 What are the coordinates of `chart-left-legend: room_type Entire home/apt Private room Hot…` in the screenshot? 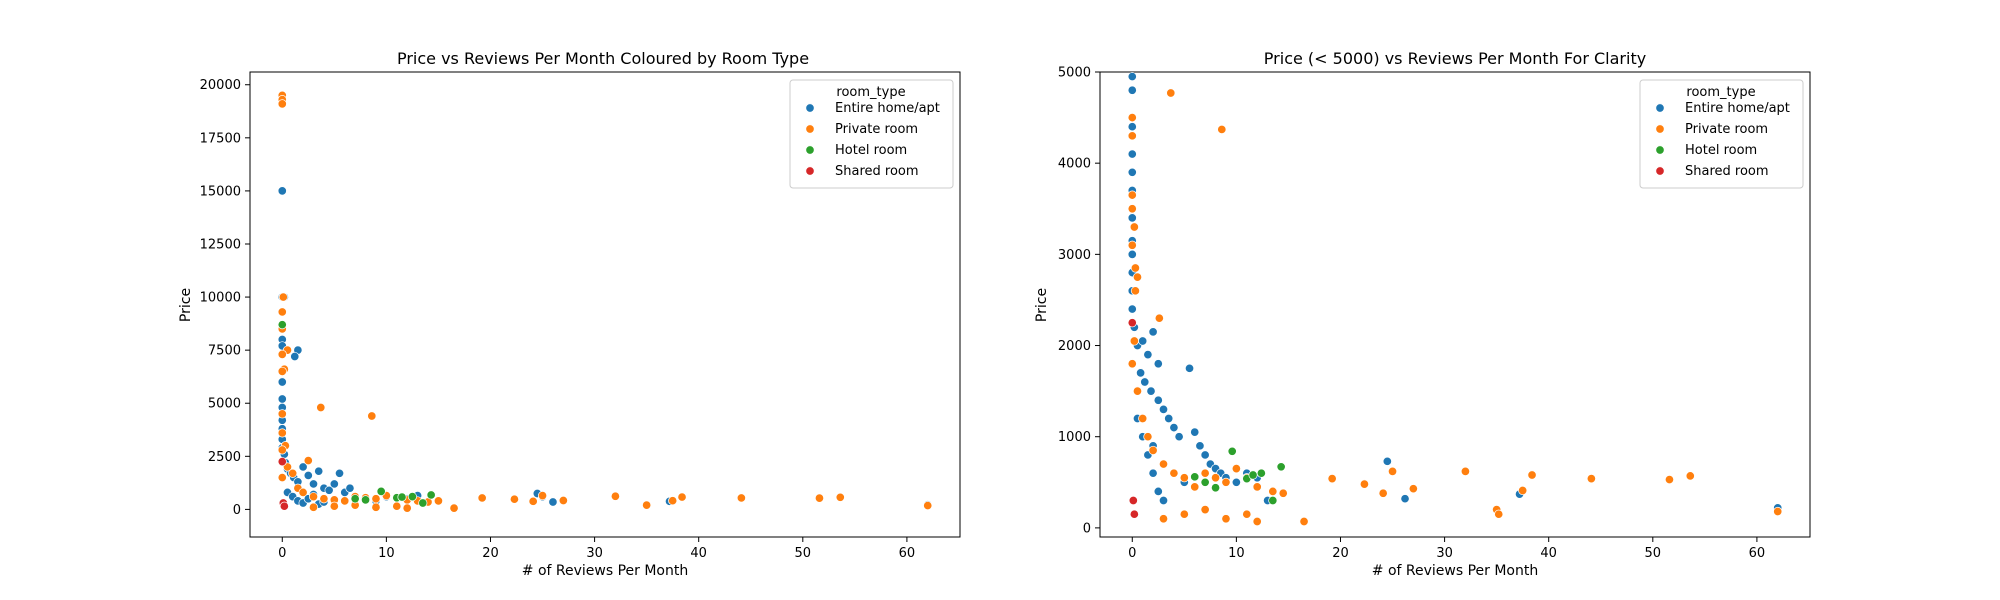 It's located at (871, 134).